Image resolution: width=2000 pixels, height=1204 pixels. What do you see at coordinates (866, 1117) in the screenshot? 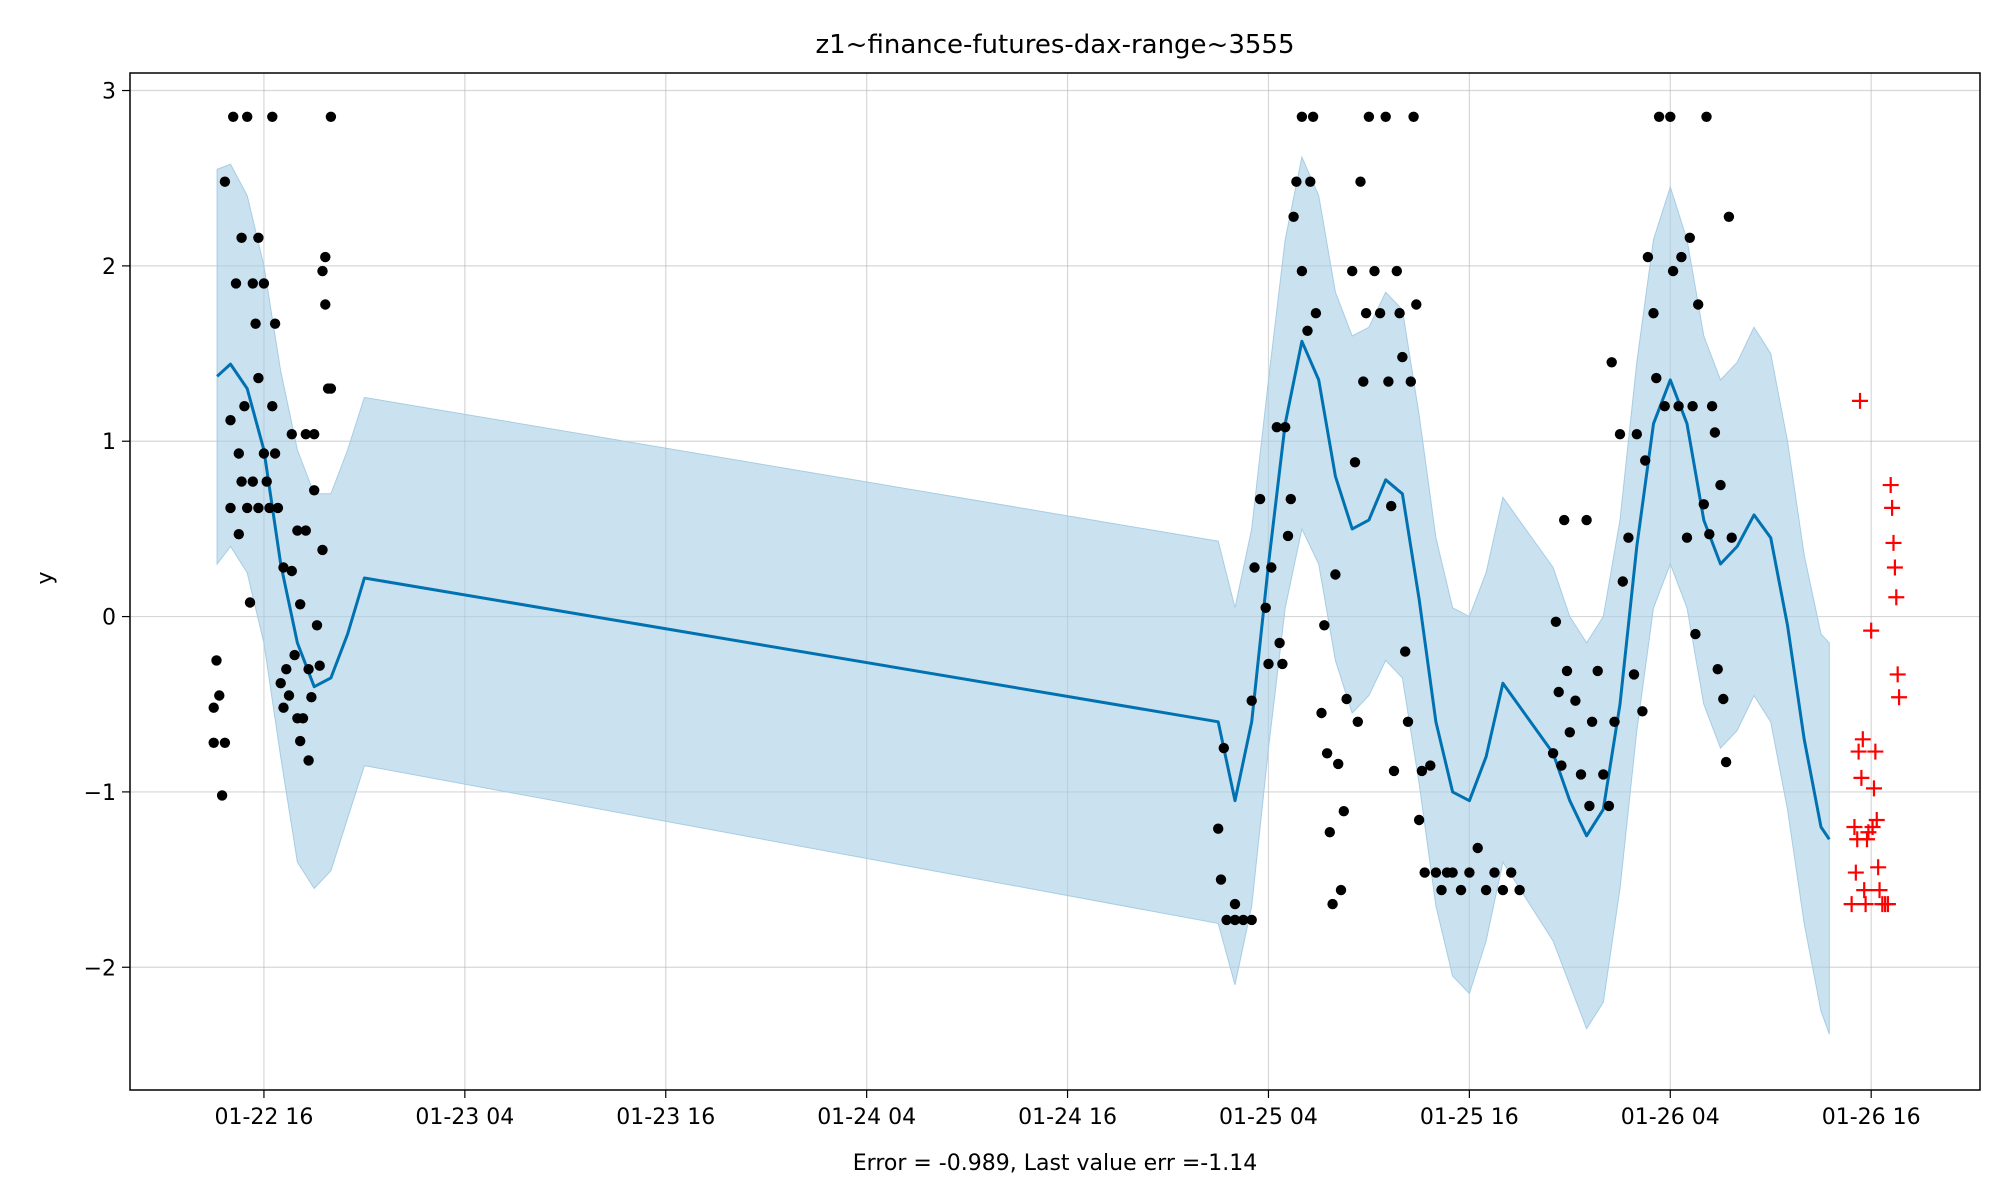
I see `x-tick-label: 01-24 04` at bounding box center [866, 1117].